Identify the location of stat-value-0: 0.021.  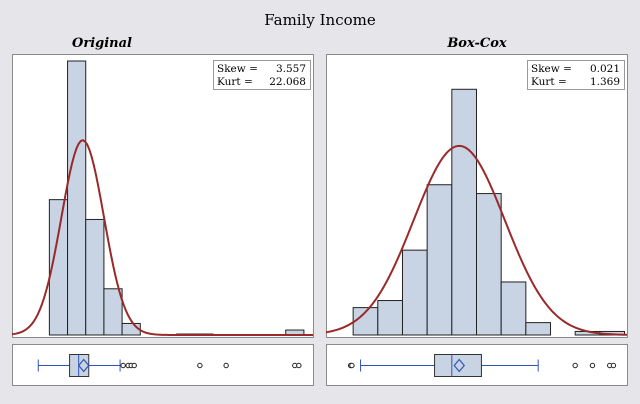
(605, 69).